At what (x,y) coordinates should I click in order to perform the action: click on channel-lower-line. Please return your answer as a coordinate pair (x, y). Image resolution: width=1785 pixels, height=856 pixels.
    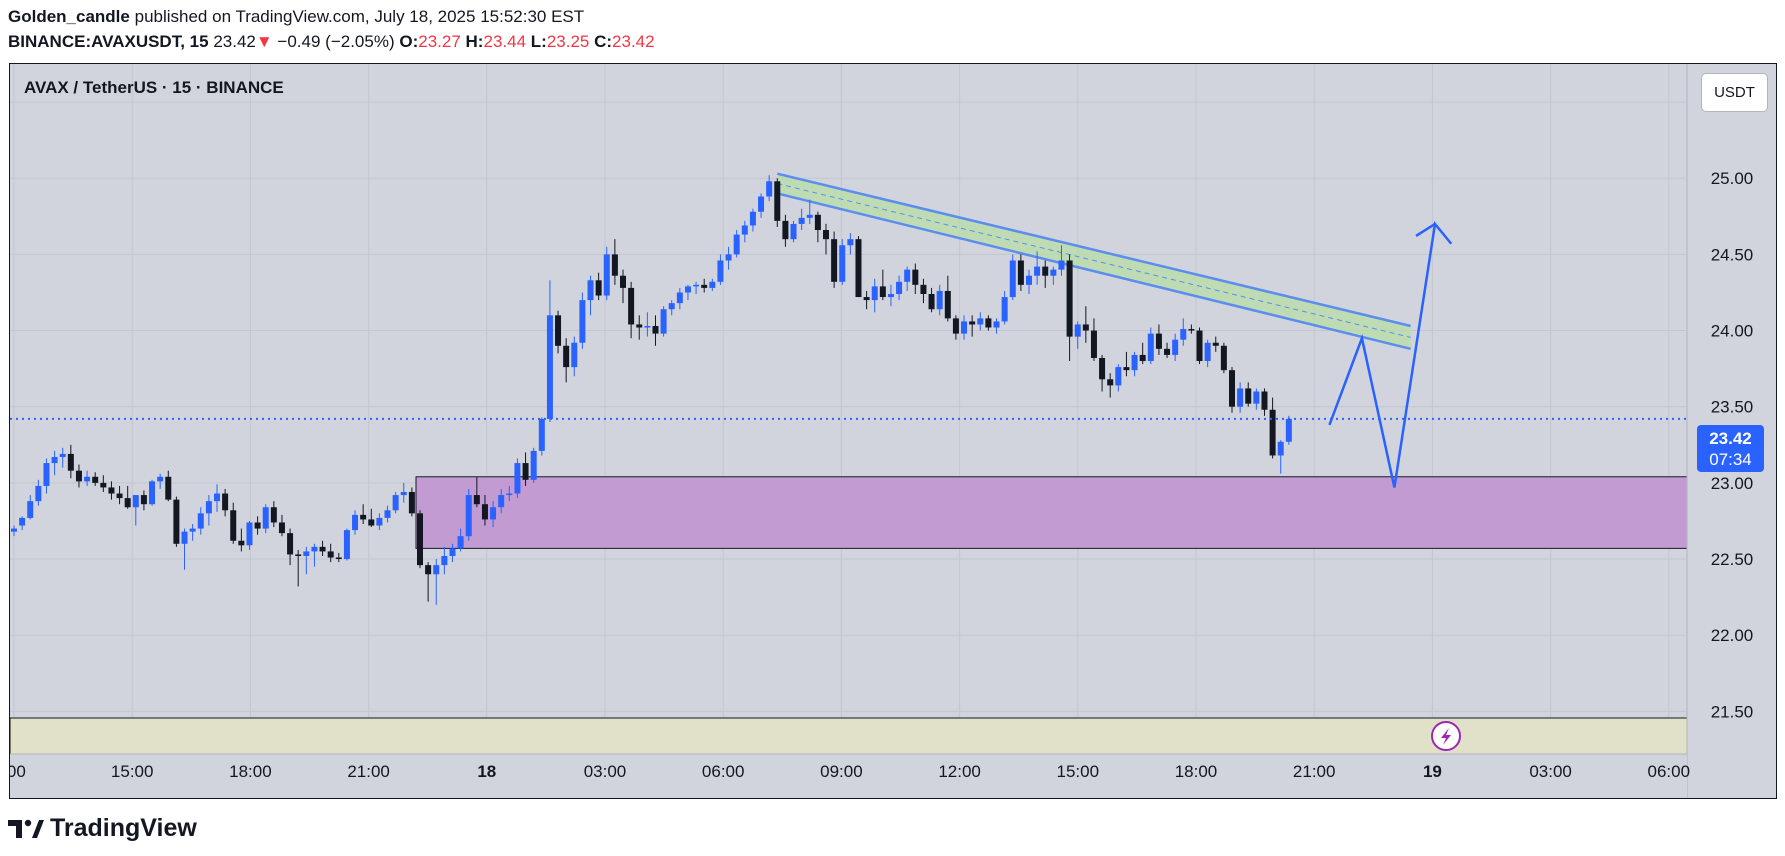
    Looking at the image, I should click on (1093, 271).